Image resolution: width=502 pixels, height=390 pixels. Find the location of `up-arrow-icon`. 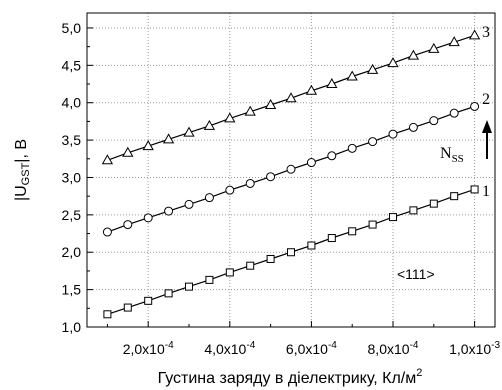

up-arrow-icon is located at coordinates (487, 139).